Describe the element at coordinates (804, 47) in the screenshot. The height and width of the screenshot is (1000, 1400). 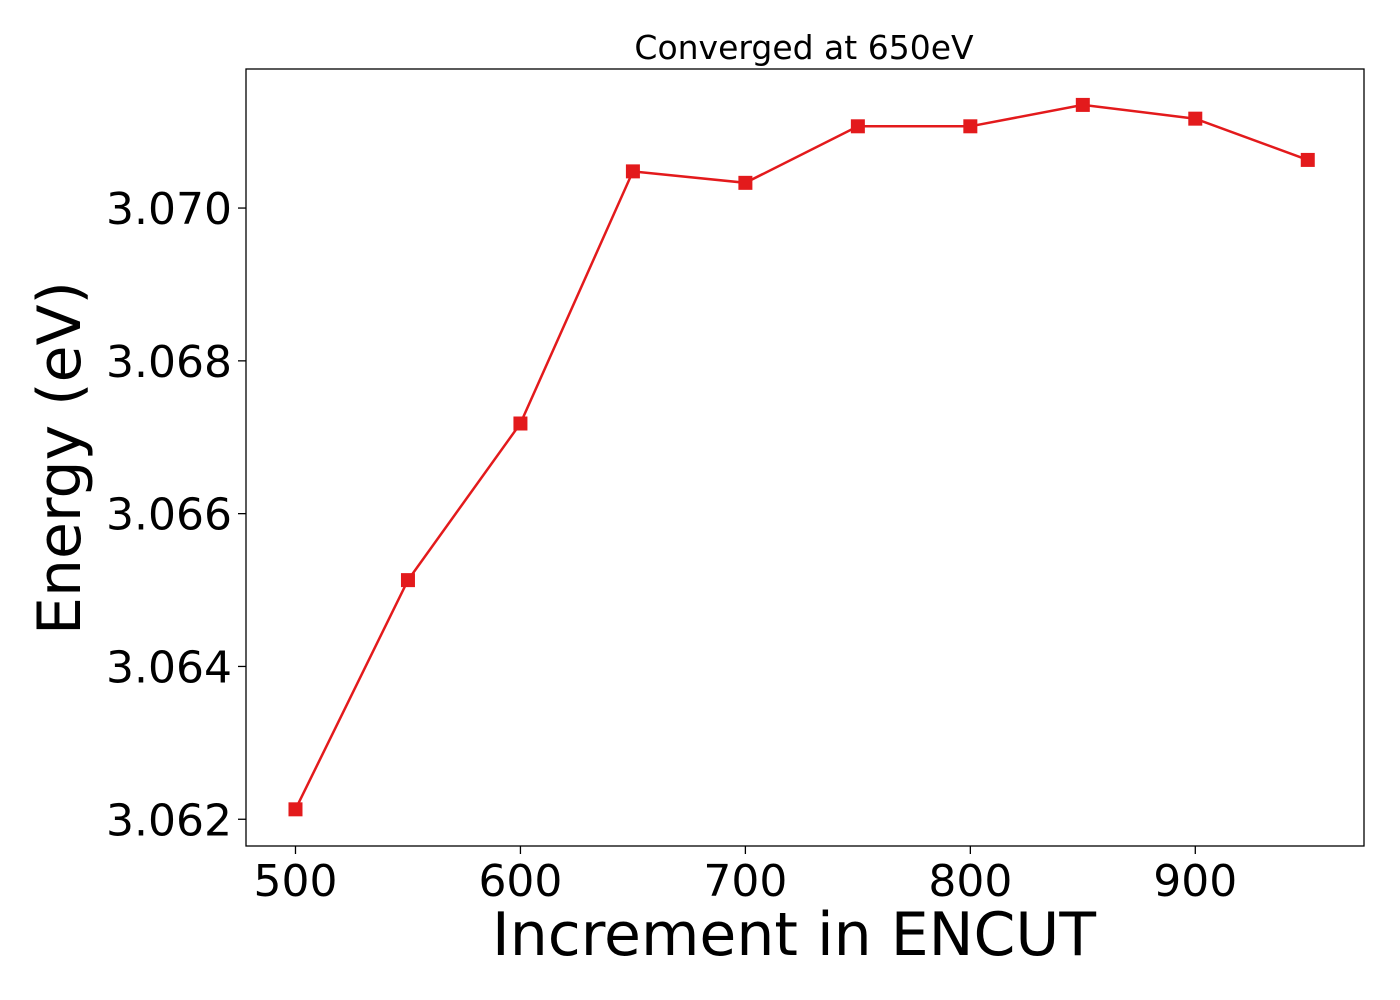
I see `chart-title: Converged at 650eV` at that location.